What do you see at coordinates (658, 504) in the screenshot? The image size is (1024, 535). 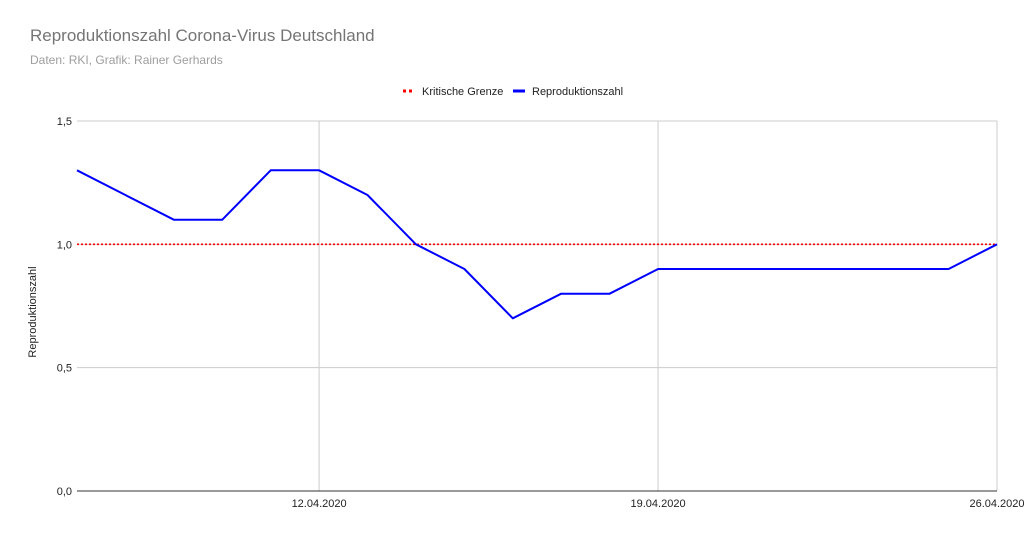 I see `x-tick-label: 19.04.2020` at bounding box center [658, 504].